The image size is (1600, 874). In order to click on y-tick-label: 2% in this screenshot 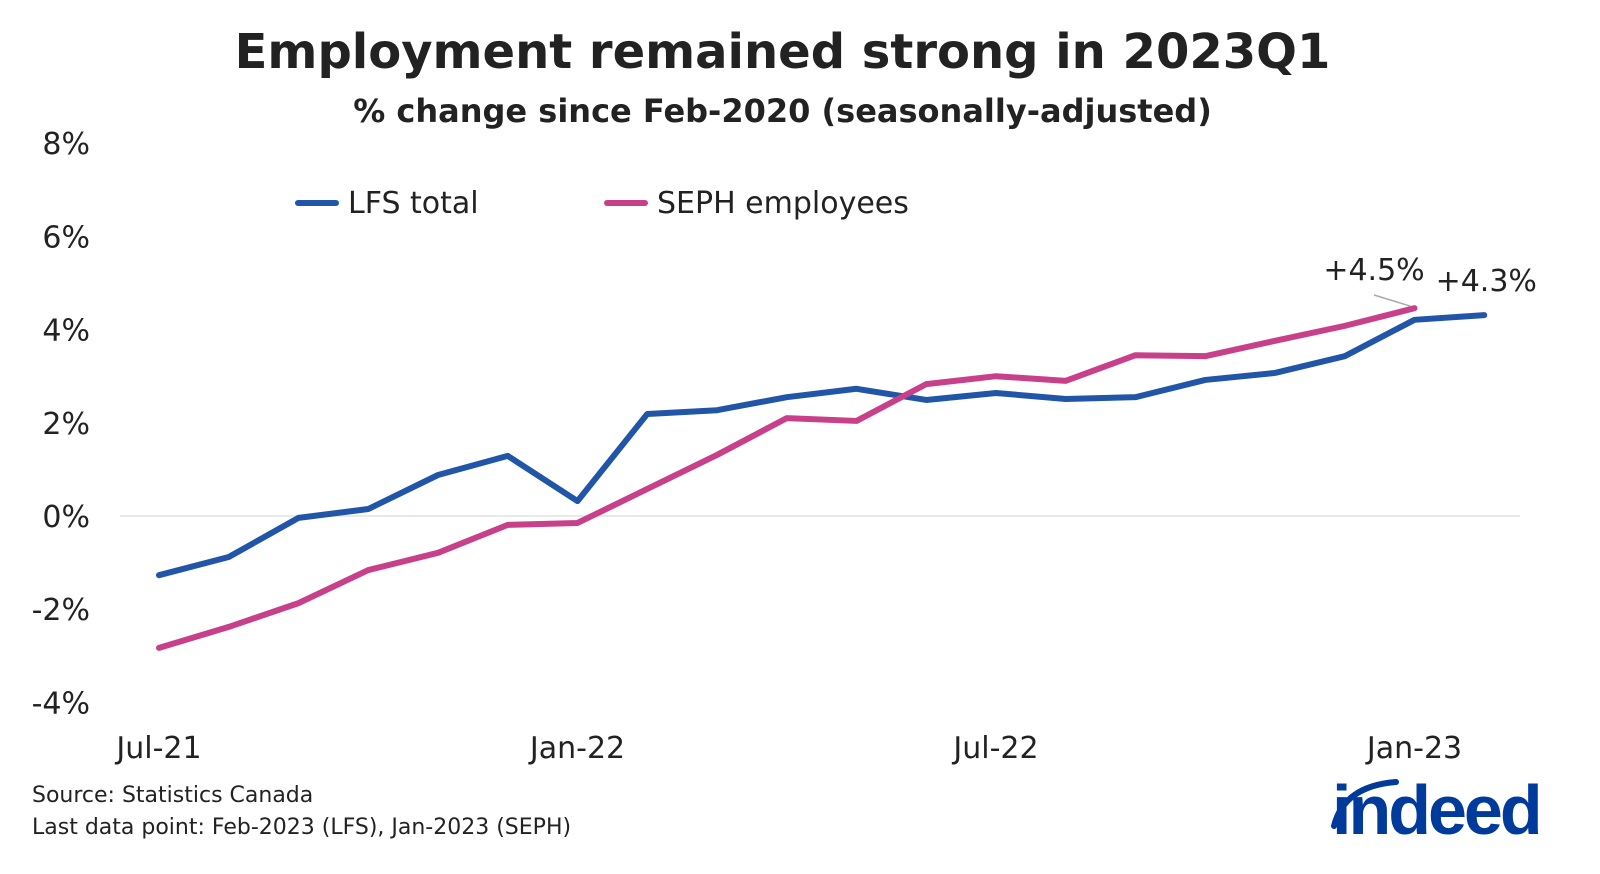, I will do `click(66, 424)`.